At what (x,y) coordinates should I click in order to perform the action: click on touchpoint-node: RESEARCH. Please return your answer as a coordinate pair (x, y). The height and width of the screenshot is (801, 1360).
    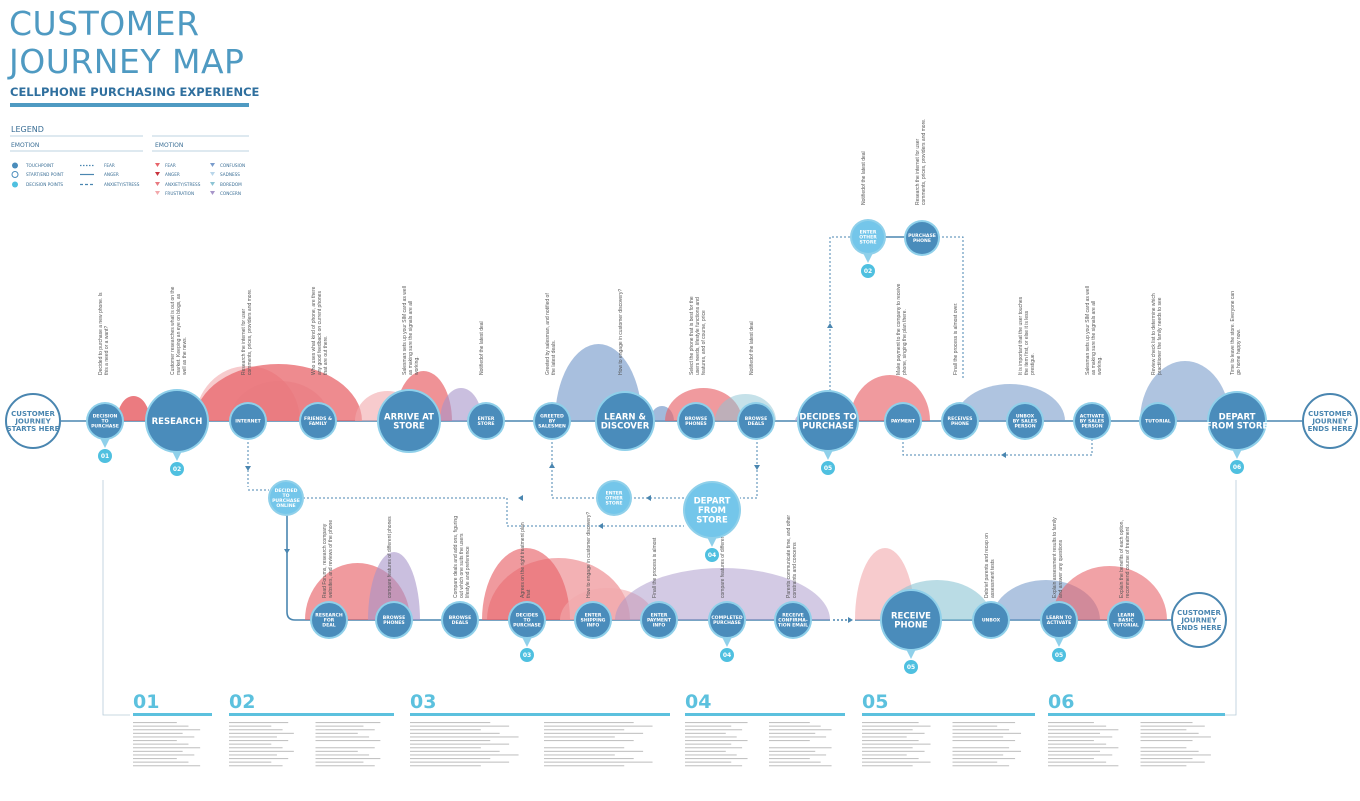
    Looking at the image, I should click on (177, 425).